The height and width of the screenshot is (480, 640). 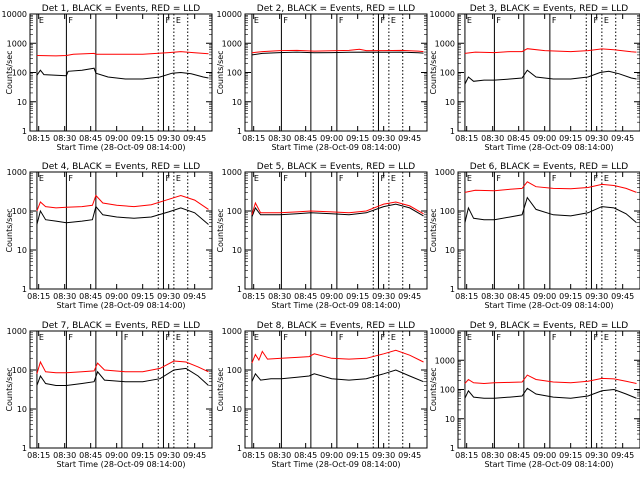 I want to click on chart-title: Det 5, BLACK = Events, RED = LLD, so click(x=336, y=167).